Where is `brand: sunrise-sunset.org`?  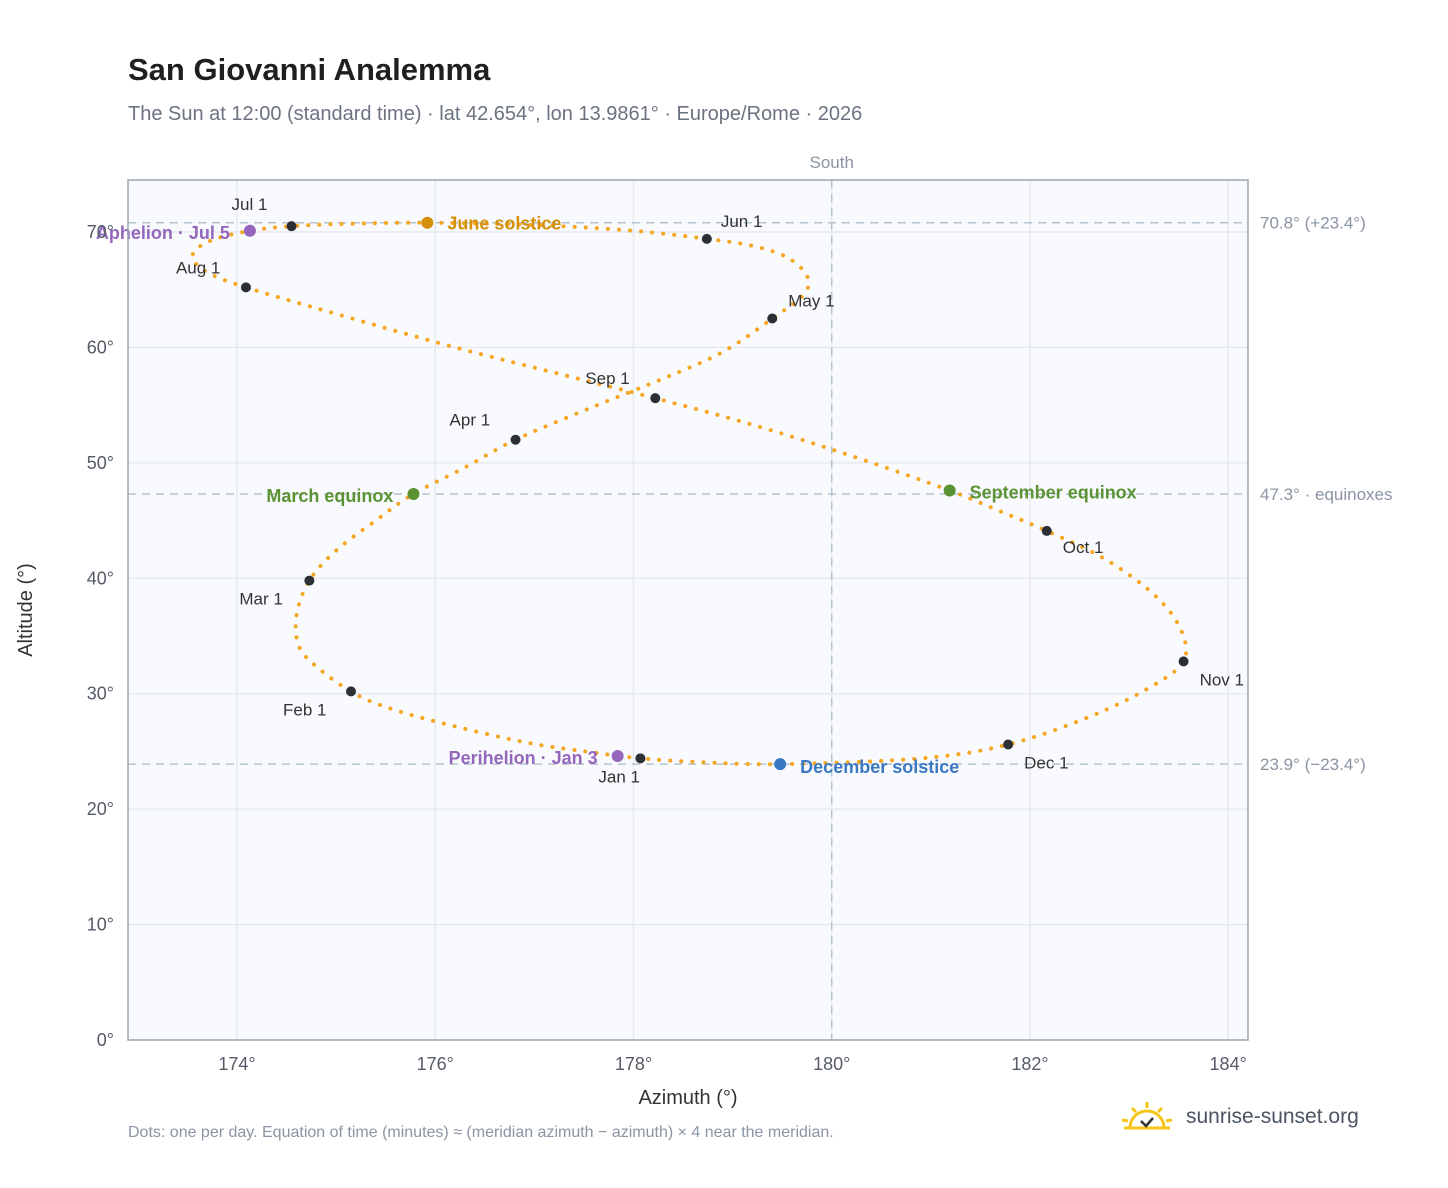 brand: sunrise-sunset.org is located at coordinates (1239, 1117).